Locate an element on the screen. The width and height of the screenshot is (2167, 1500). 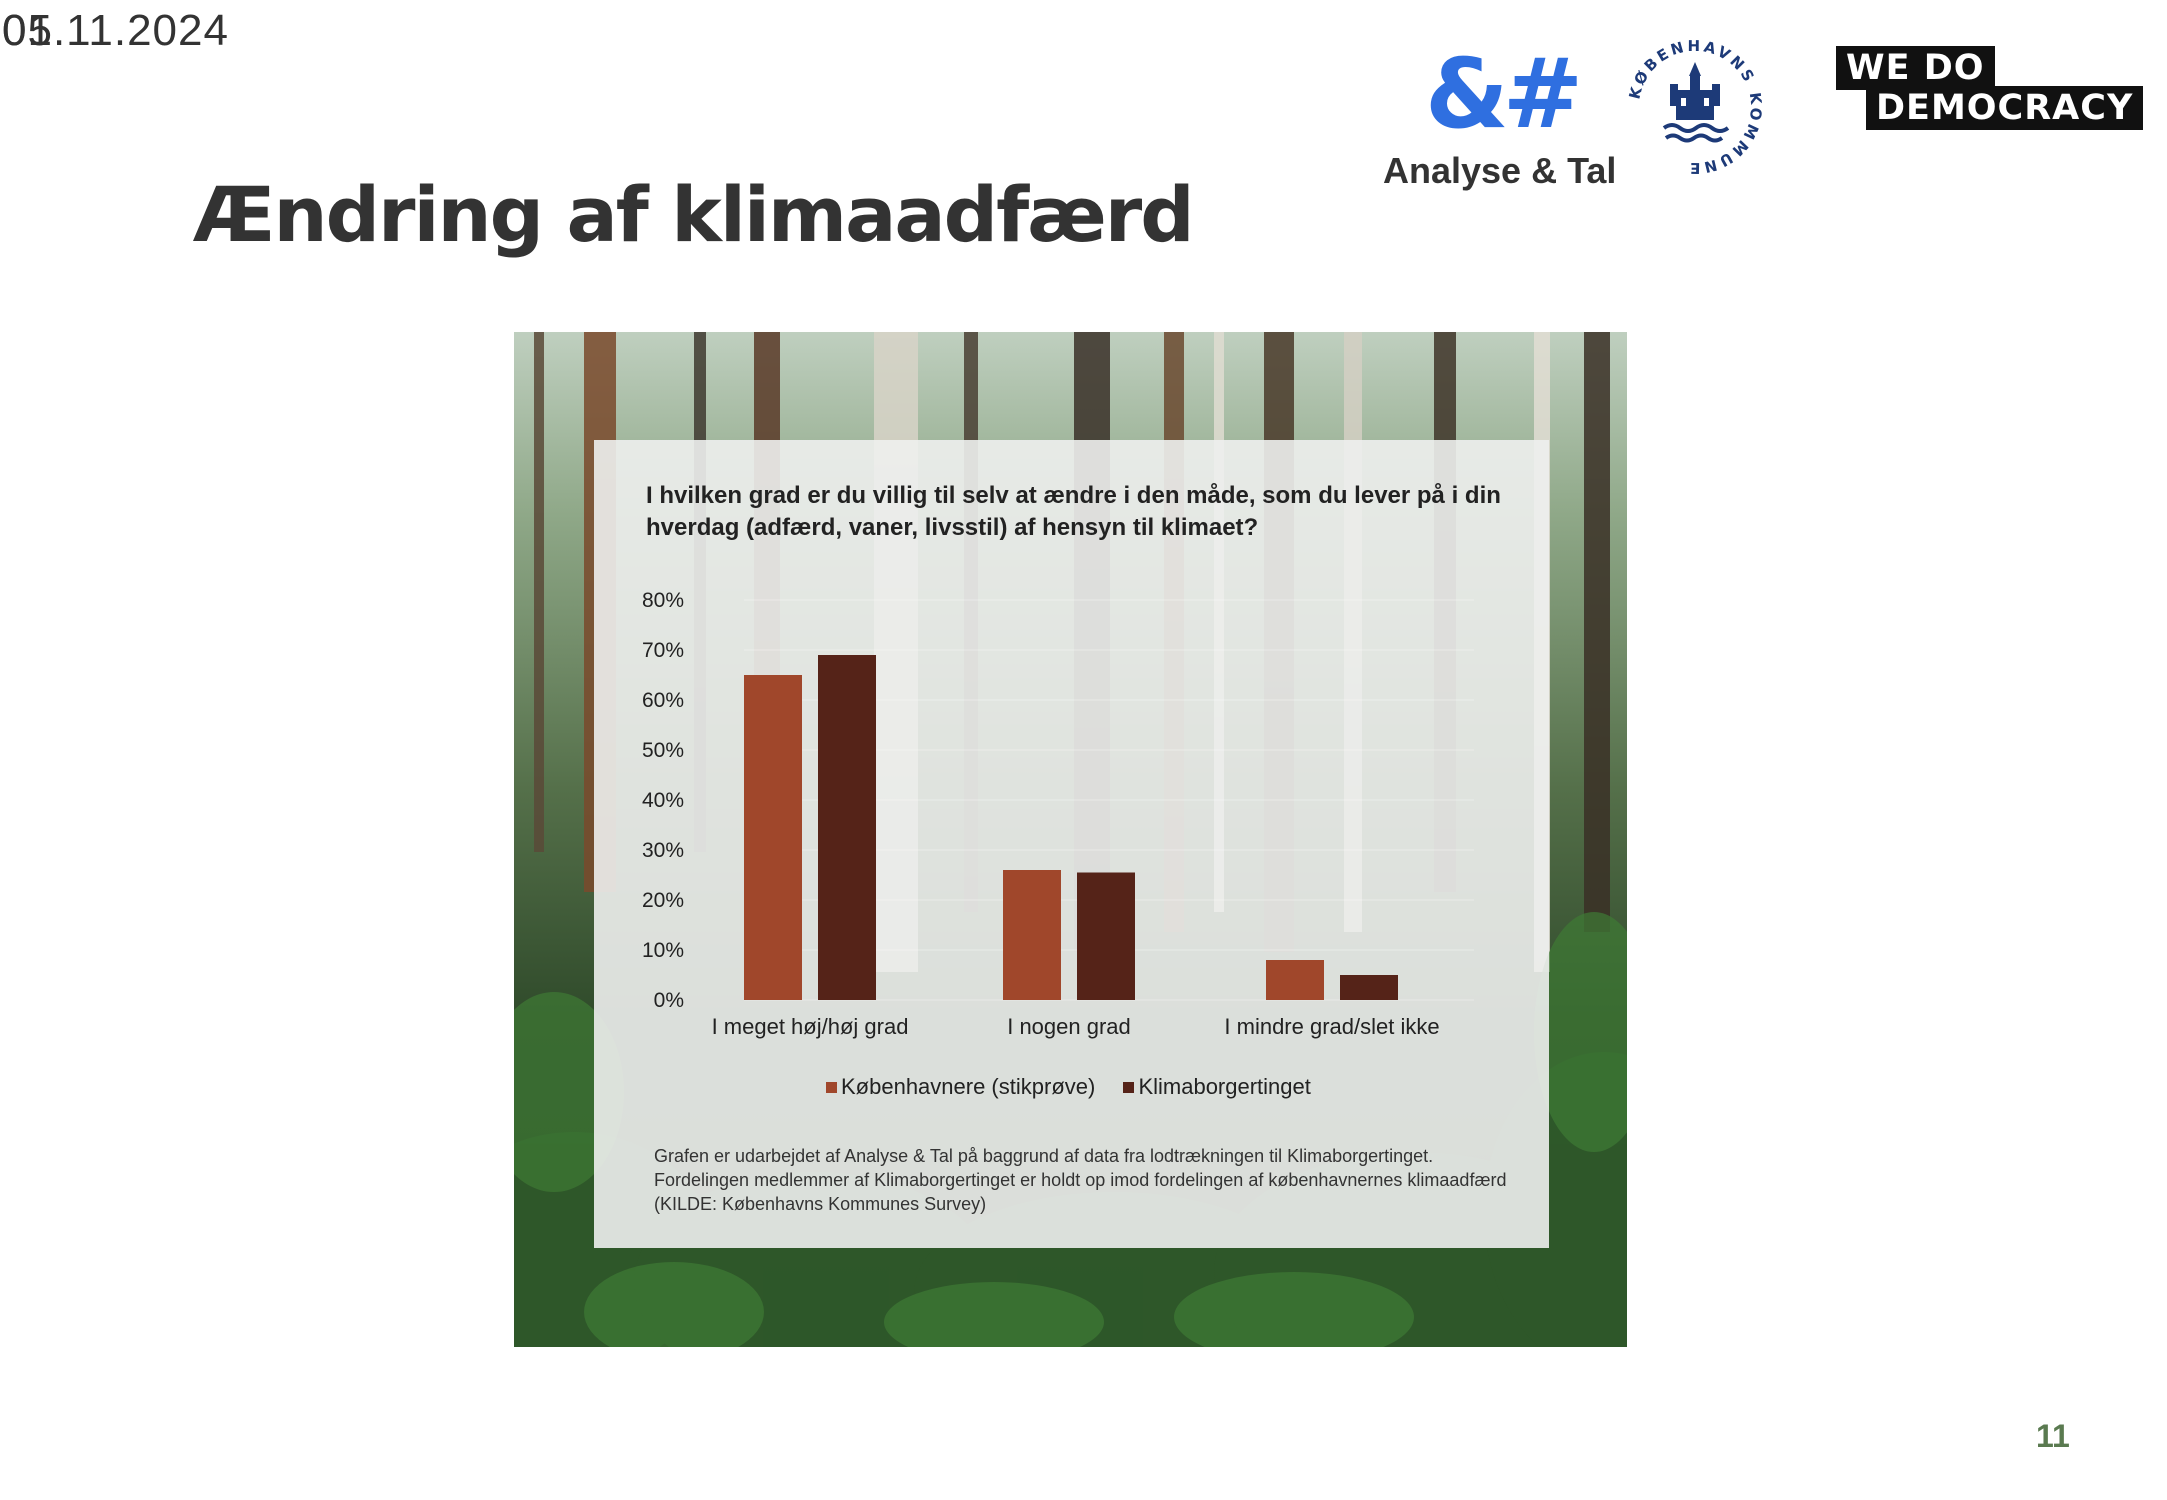
y-tick-label: 40% is located at coordinates (663, 800).